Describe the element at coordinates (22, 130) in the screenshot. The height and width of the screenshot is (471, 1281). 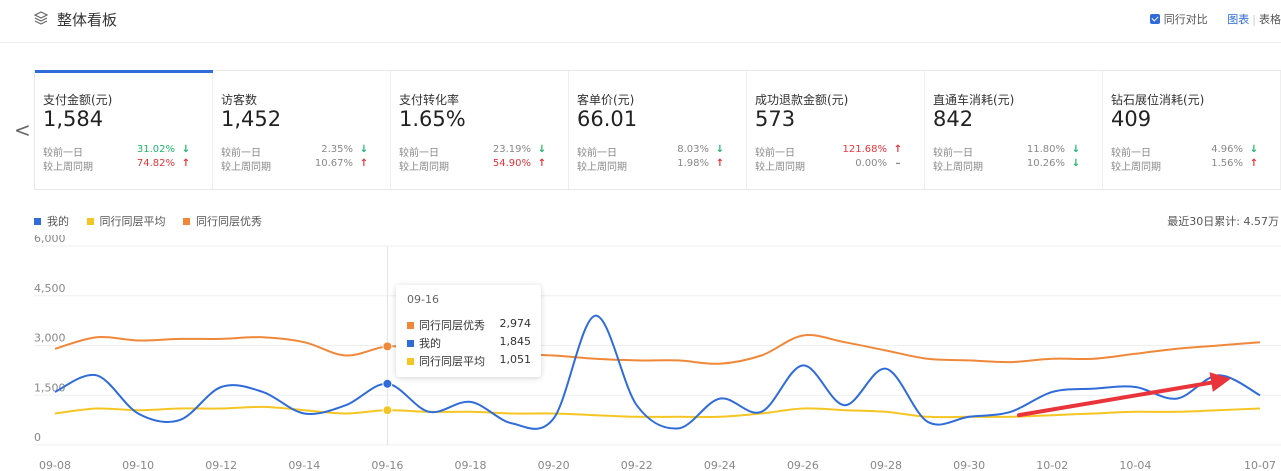
I see `prev-metrics-button: <` at that location.